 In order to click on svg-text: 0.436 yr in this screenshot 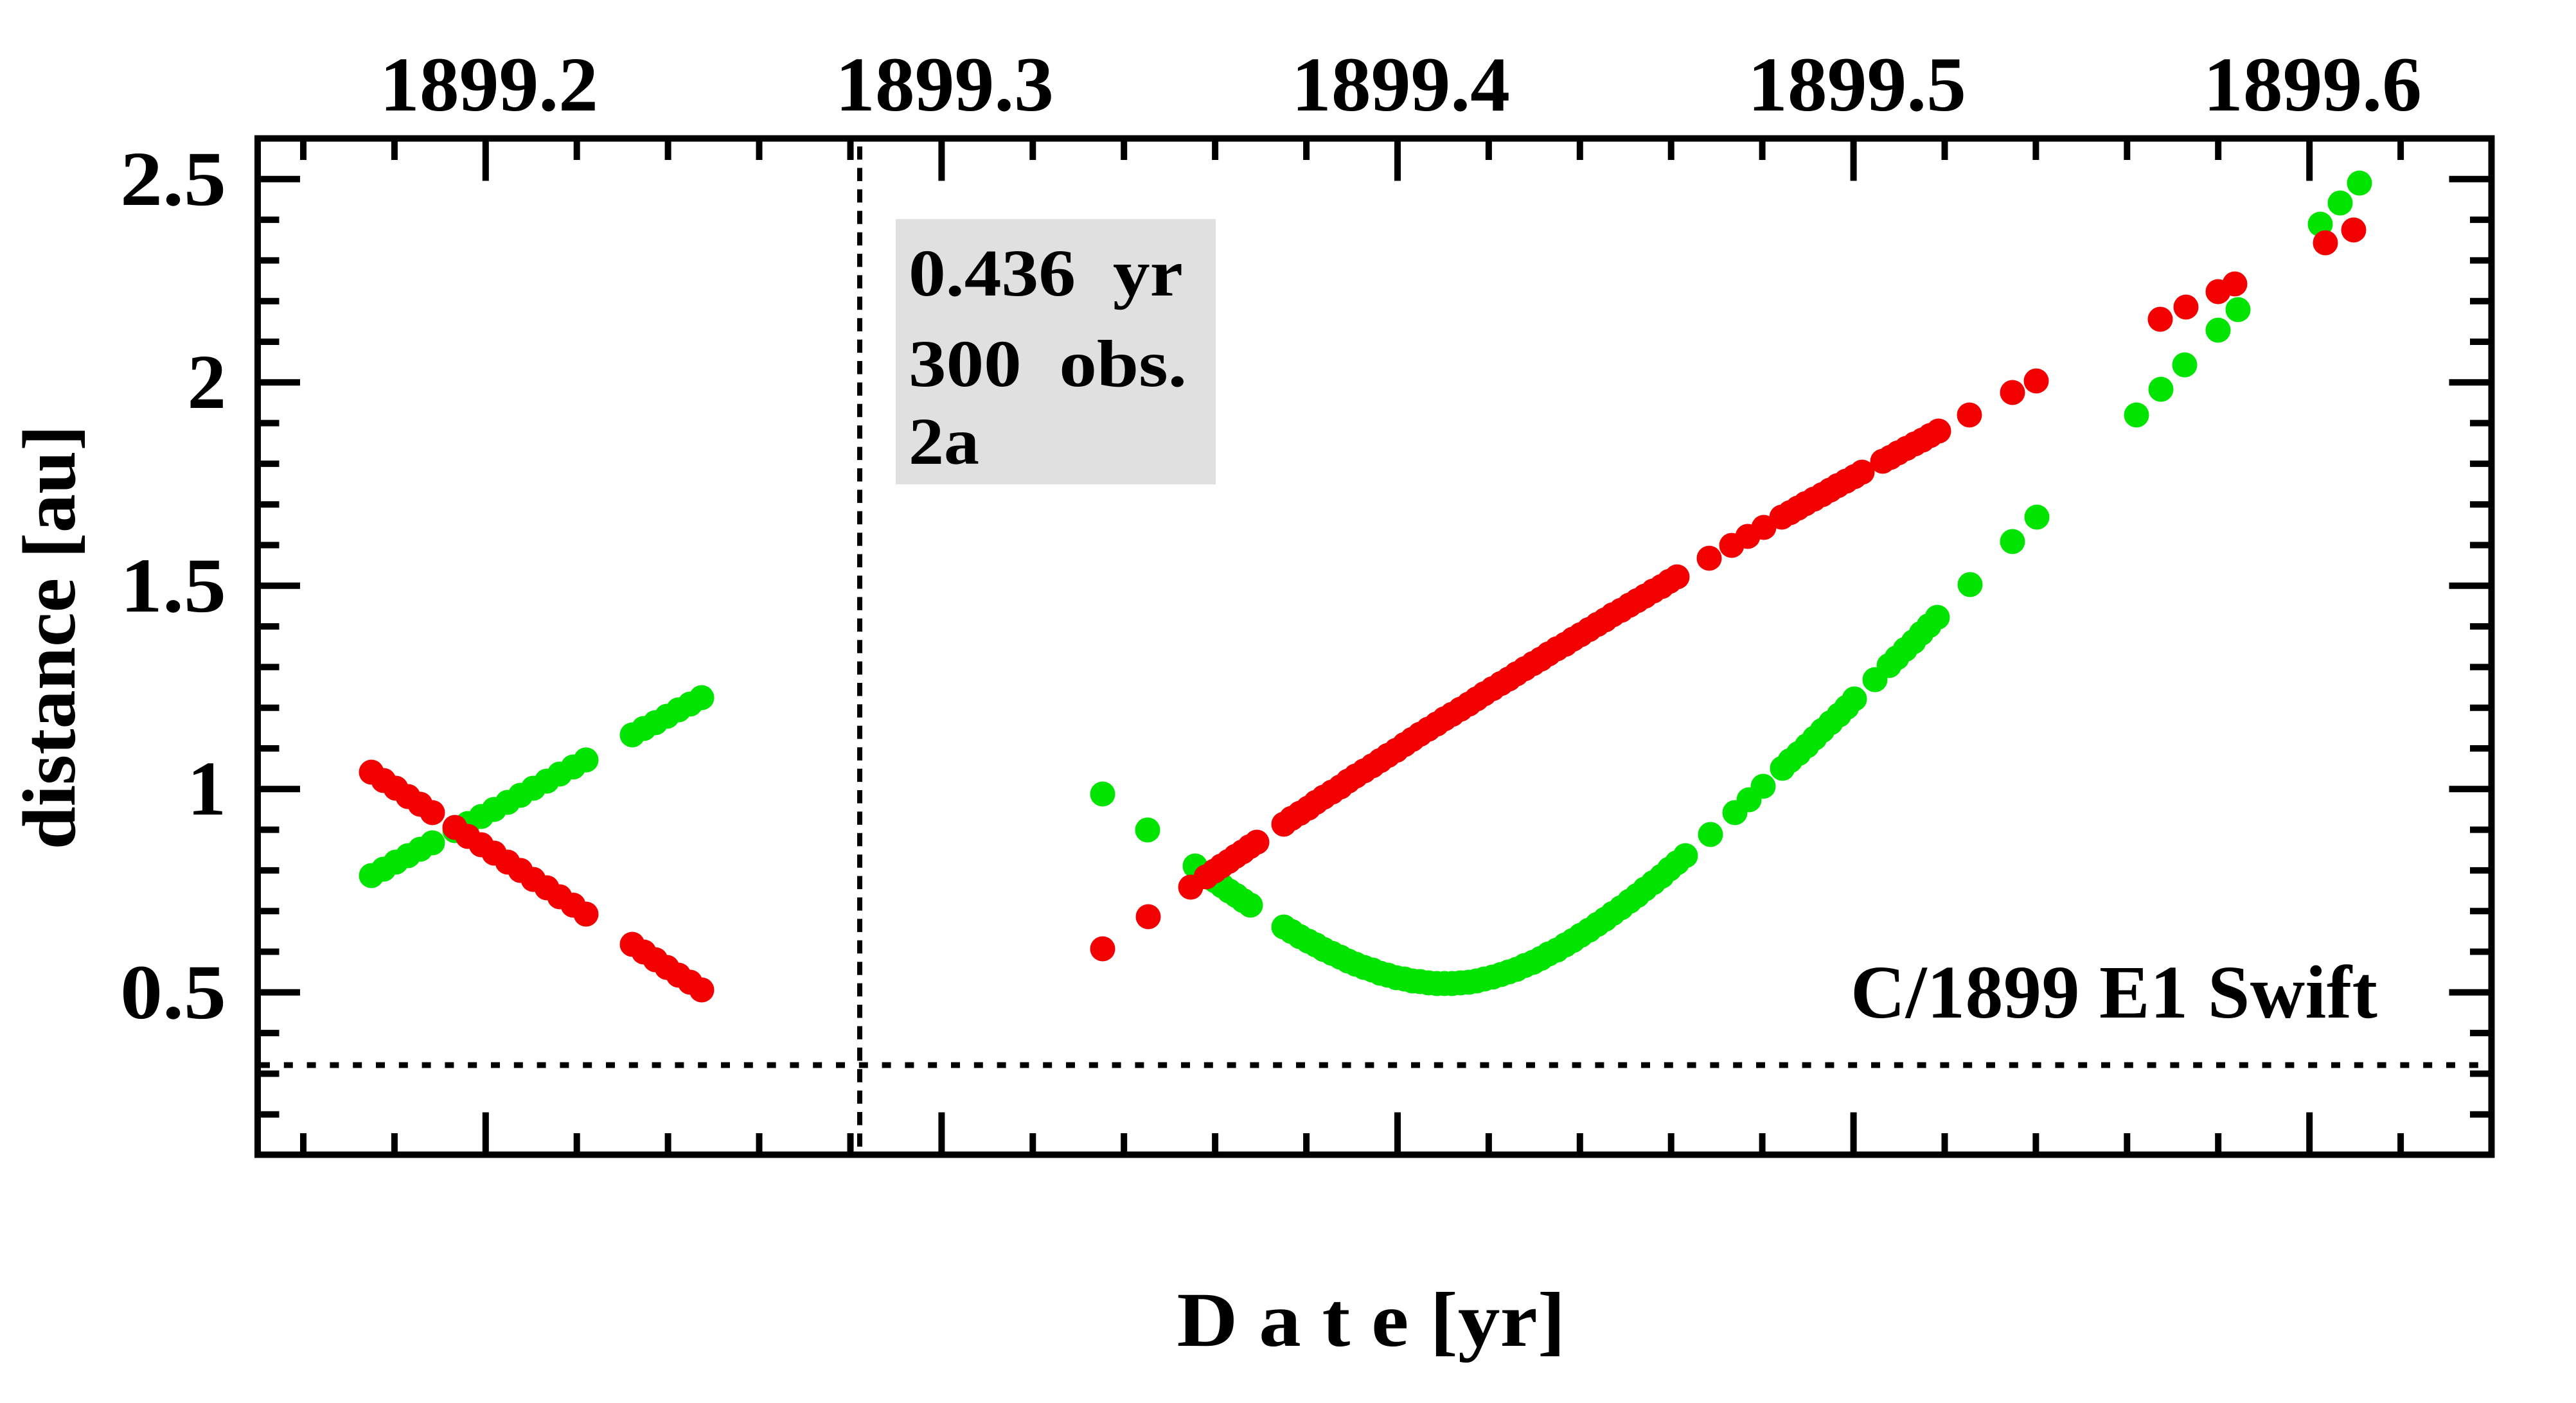, I will do `click(1046, 273)`.